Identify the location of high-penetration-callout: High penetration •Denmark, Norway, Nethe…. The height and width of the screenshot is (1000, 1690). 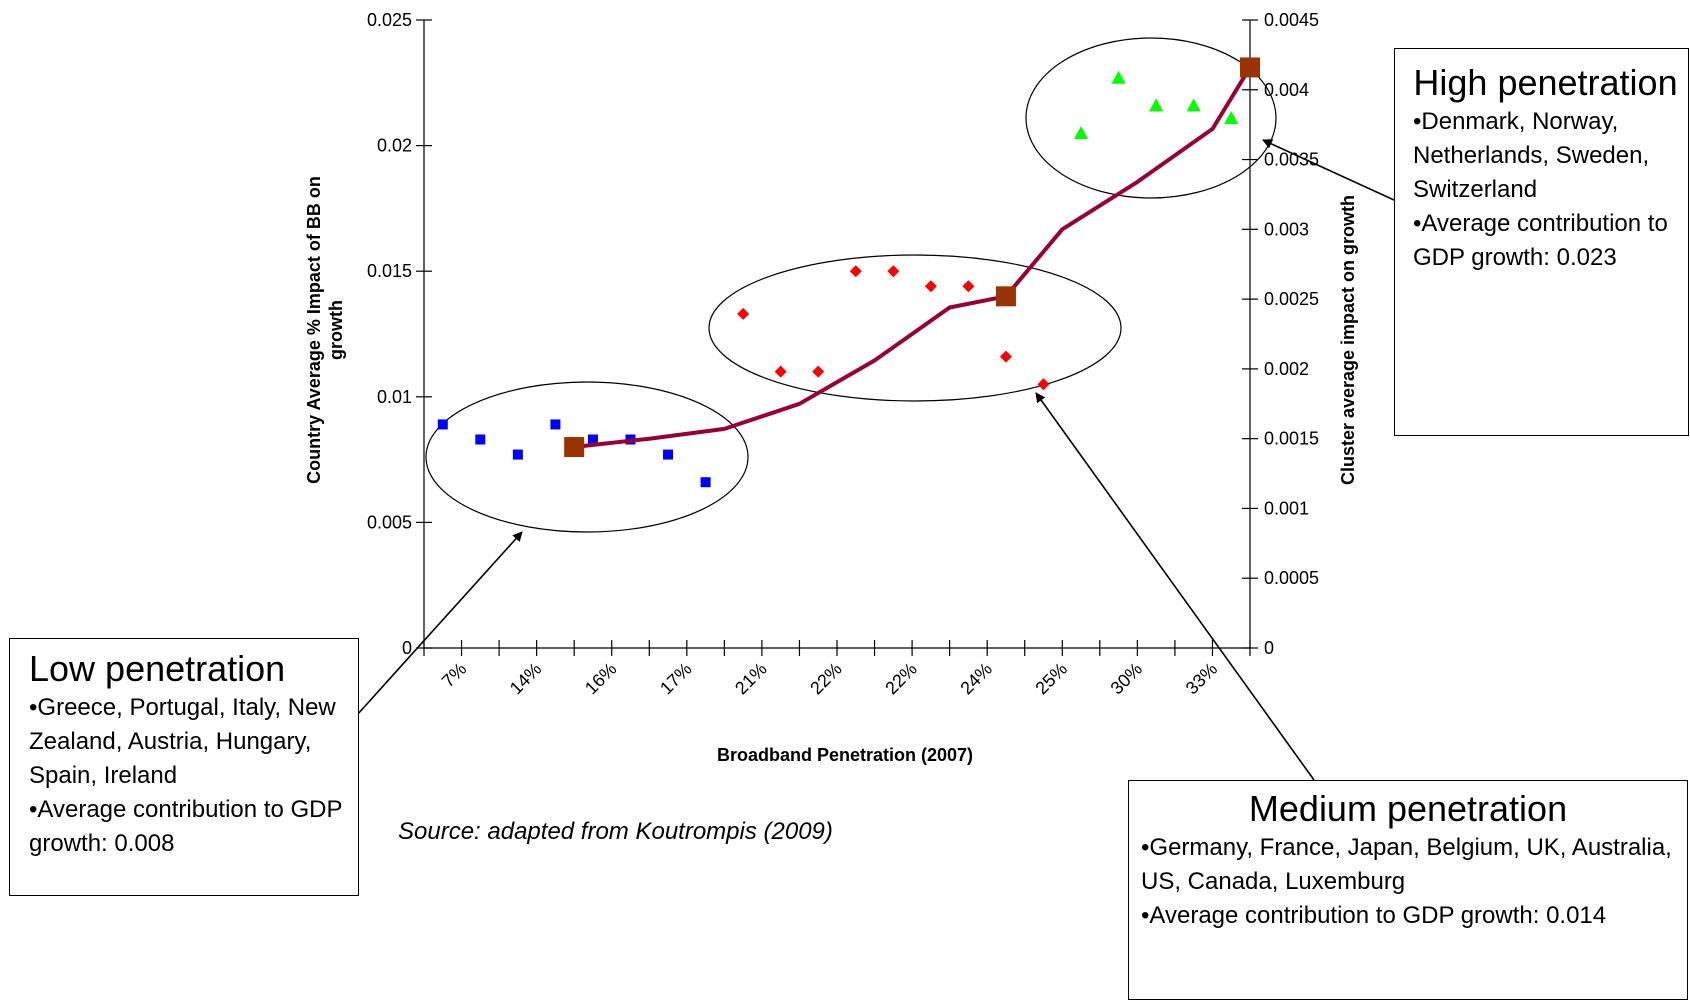
(1541, 242).